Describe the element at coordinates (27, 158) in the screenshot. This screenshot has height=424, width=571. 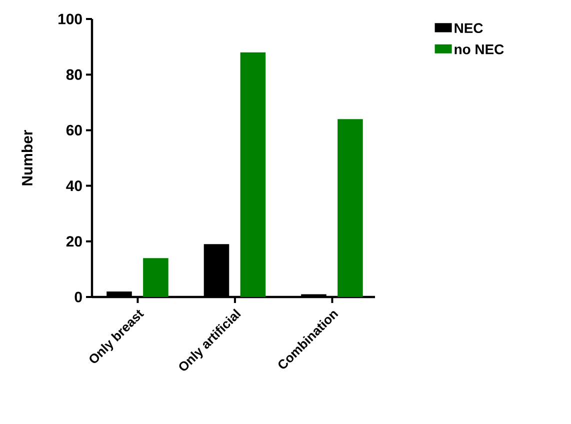
I see `y-axis-title: Number` at that location.